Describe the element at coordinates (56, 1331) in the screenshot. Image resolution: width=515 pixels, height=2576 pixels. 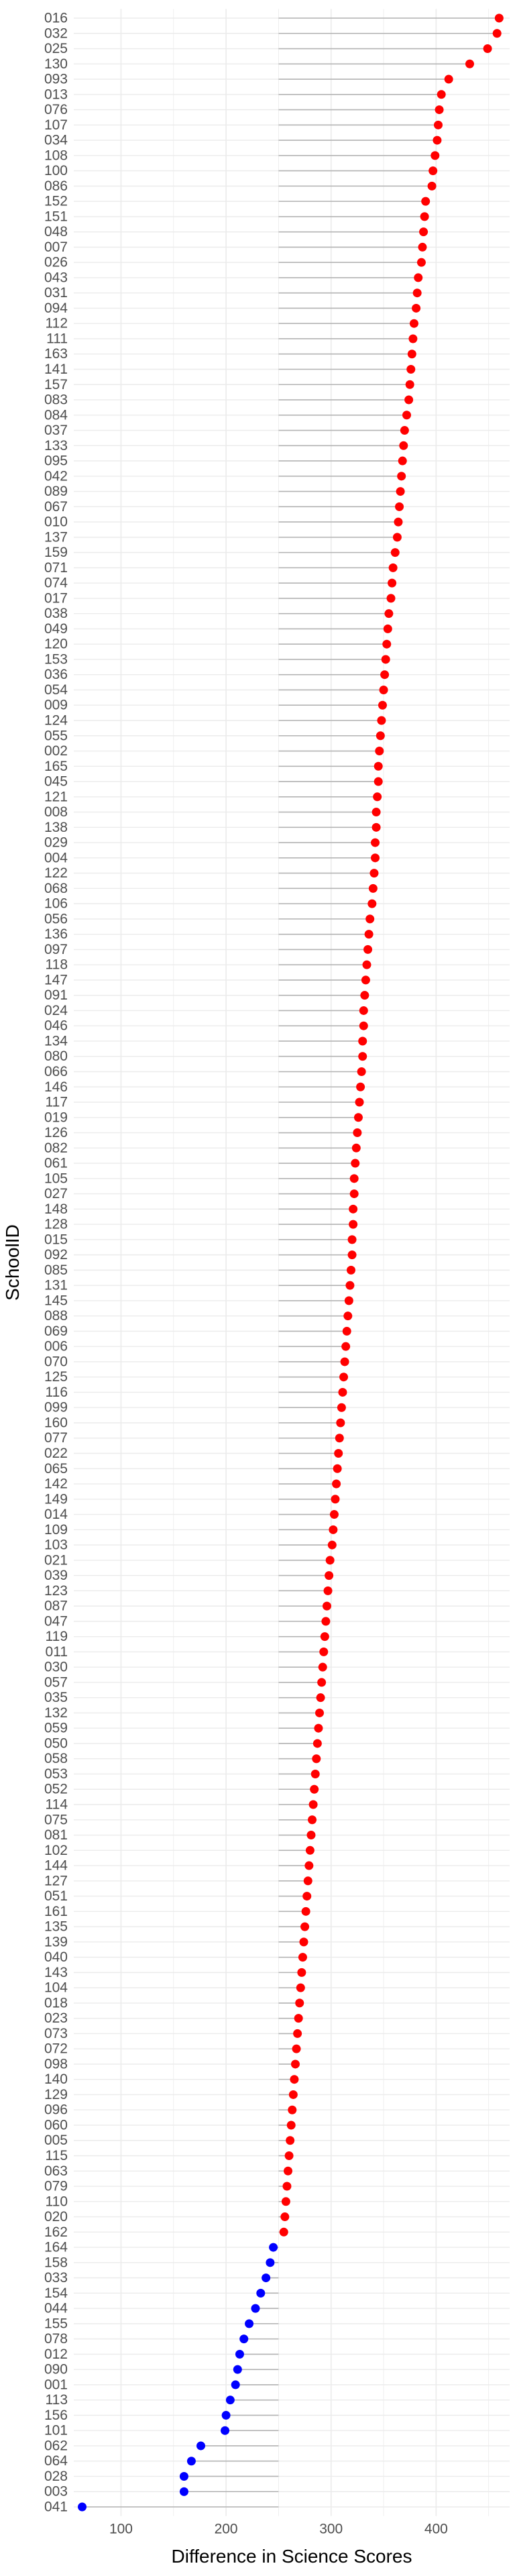
I see `y-tick-069: 069` at that location.